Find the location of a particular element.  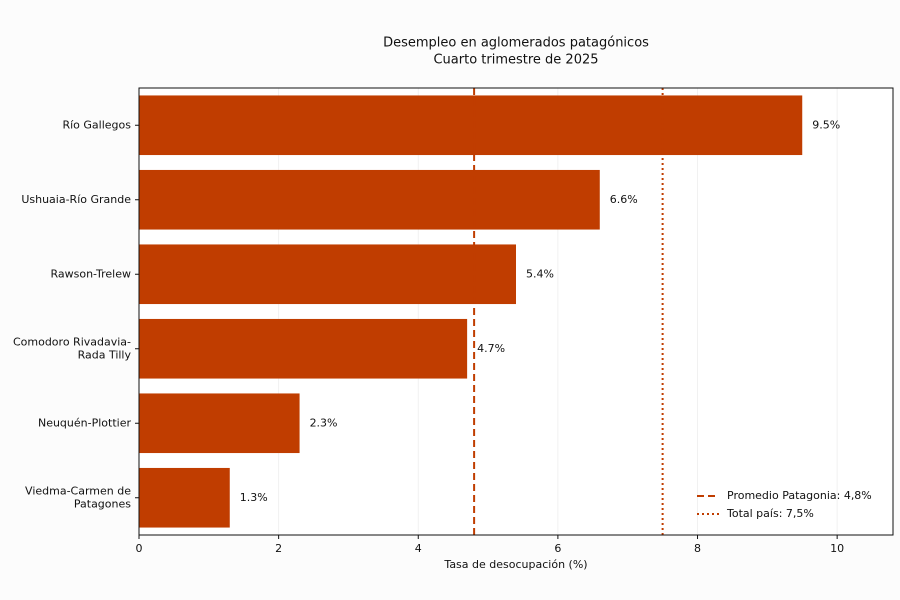

value-label: 2.3% is located at coordinates (324, 422).